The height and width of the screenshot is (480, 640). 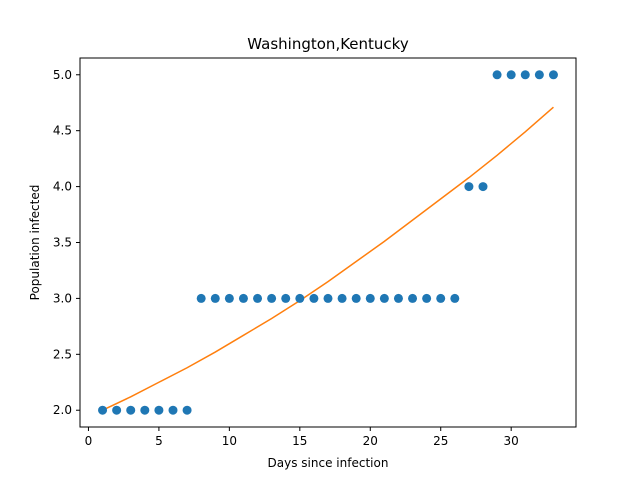 What do you see at coordinates (62, 354) in the screenshot?
I see `y-tick-label: 2.5` at bounding box center [62, 354].